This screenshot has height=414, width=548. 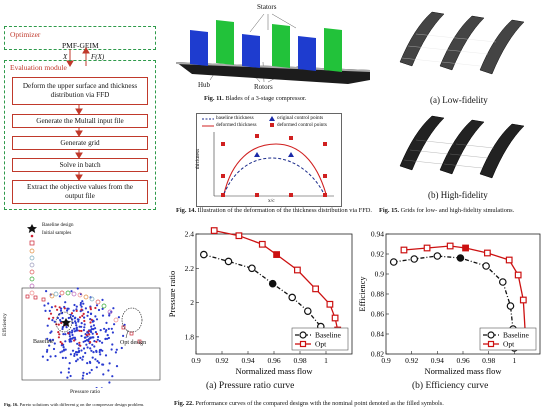 I want to click on efficiency-y-tick-label: 0.9, so click(x=380, y=274).